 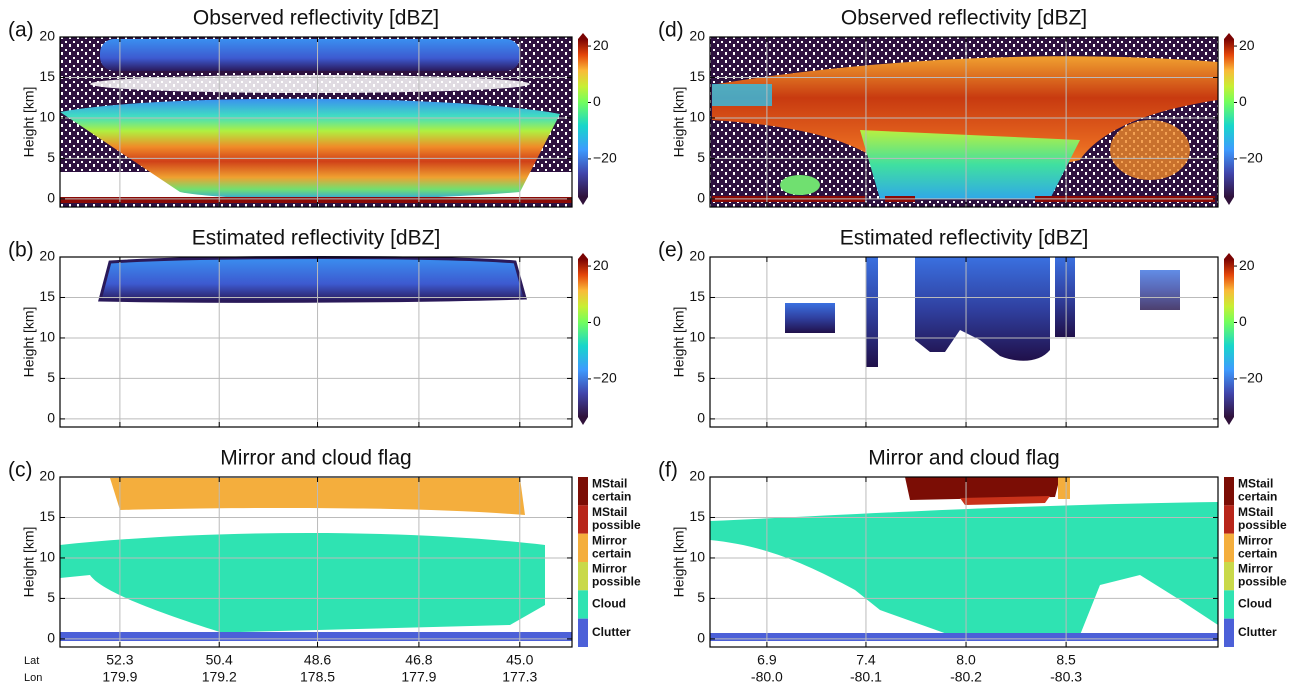 I want to click on image-f, so click(x=964, y=559).